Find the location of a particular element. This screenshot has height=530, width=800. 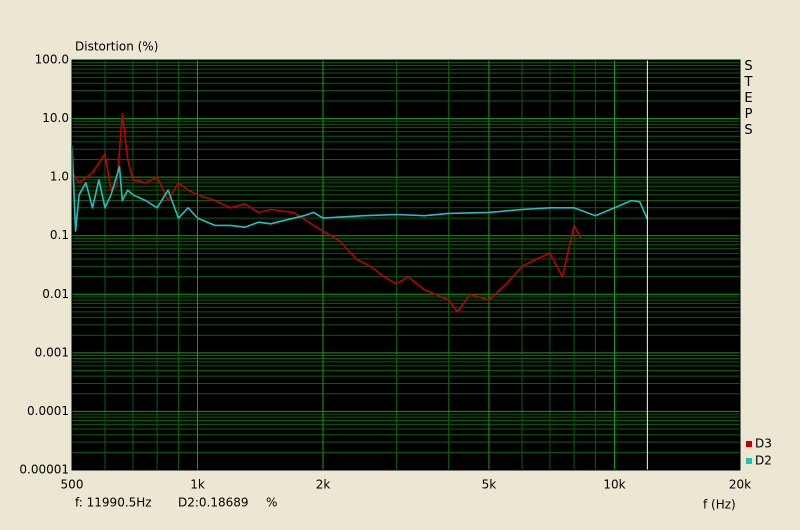

legend-label: D3 is located at coordinates (763, 444).